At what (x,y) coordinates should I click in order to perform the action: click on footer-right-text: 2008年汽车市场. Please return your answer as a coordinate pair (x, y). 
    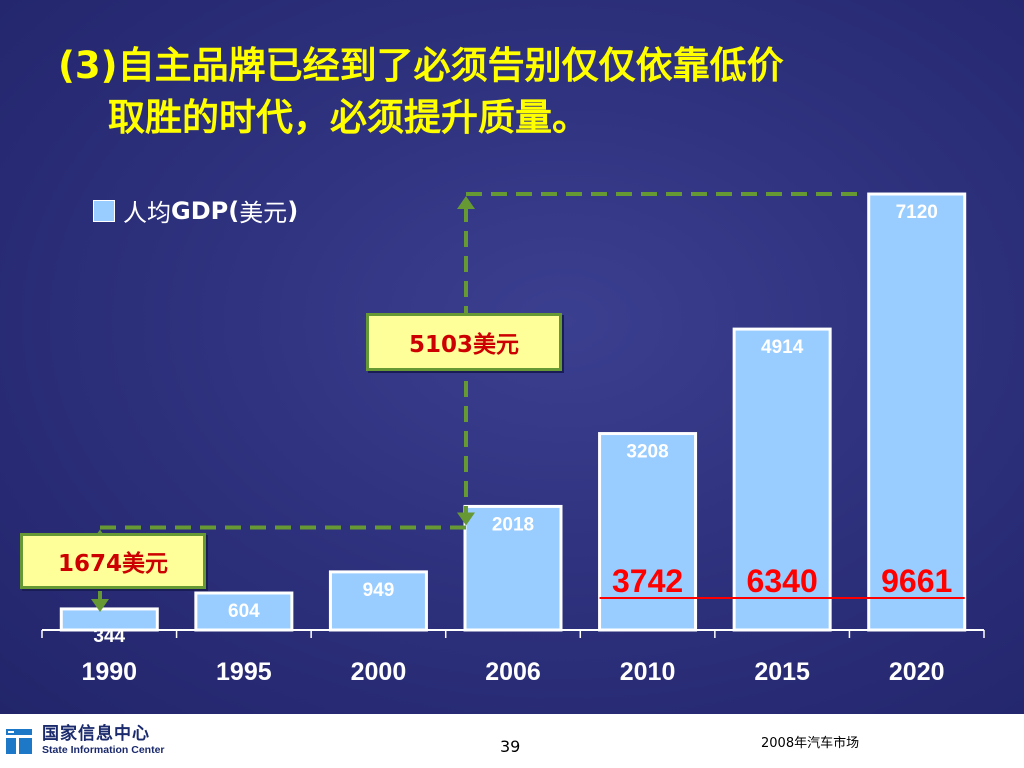
    Looking at the image, I should click on (810, 743).